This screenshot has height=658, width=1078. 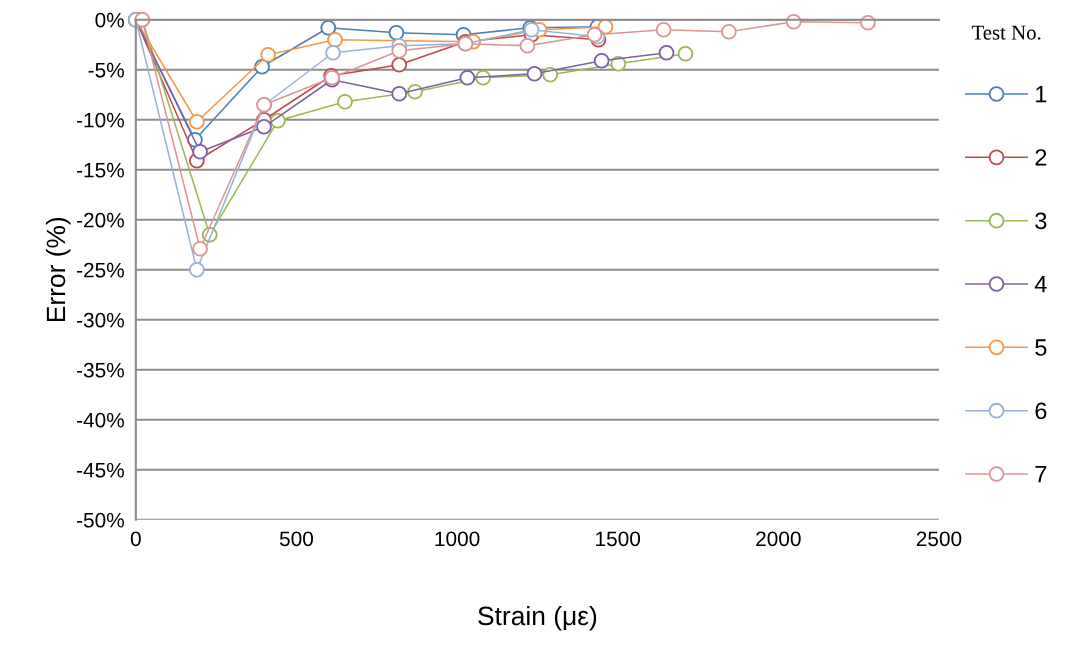 What do you see at coordinates (1041, 94) in the screenshot?
I see `legend-label: 1` at bounding box center [1041, 94].